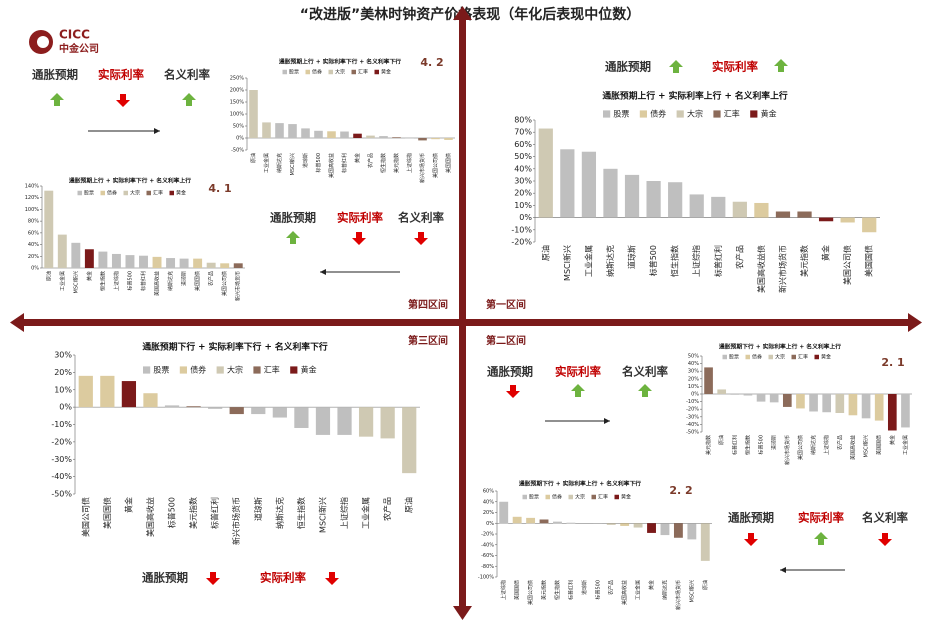 The image size is (937, 631). I want to click on y-tick-label: -80%, so click(487, 567).